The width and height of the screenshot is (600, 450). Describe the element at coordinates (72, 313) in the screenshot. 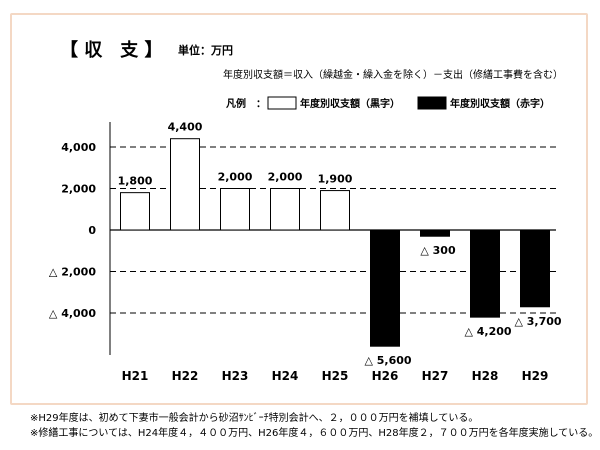

I see `y-tick-label: △ 4,000` at that location.